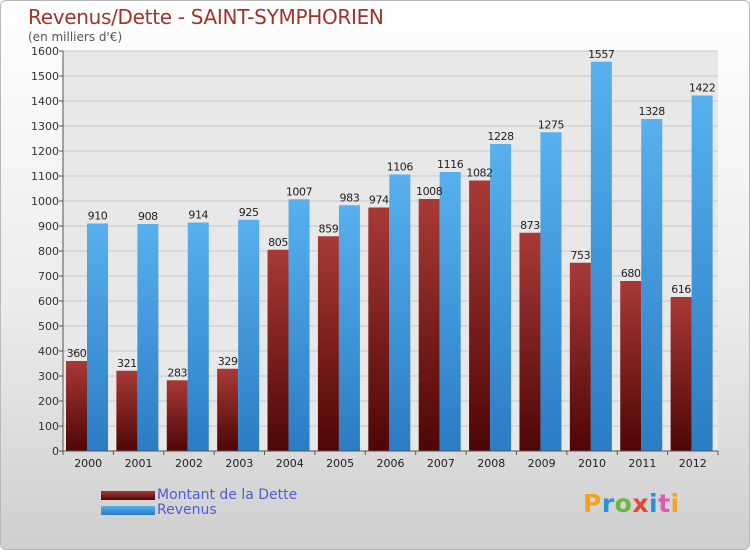  Describe the element at coordinates (500, 136) in the screenshot. I see `data-label-revenus: 1228` at that location.